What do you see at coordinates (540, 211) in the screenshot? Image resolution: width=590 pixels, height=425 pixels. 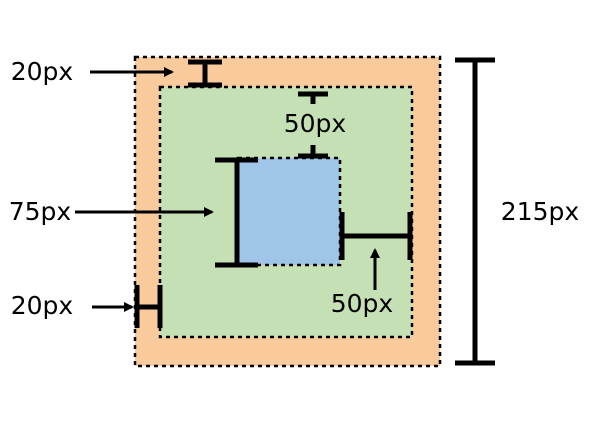 I see `label: 215px` at bounding box center [540, 211].